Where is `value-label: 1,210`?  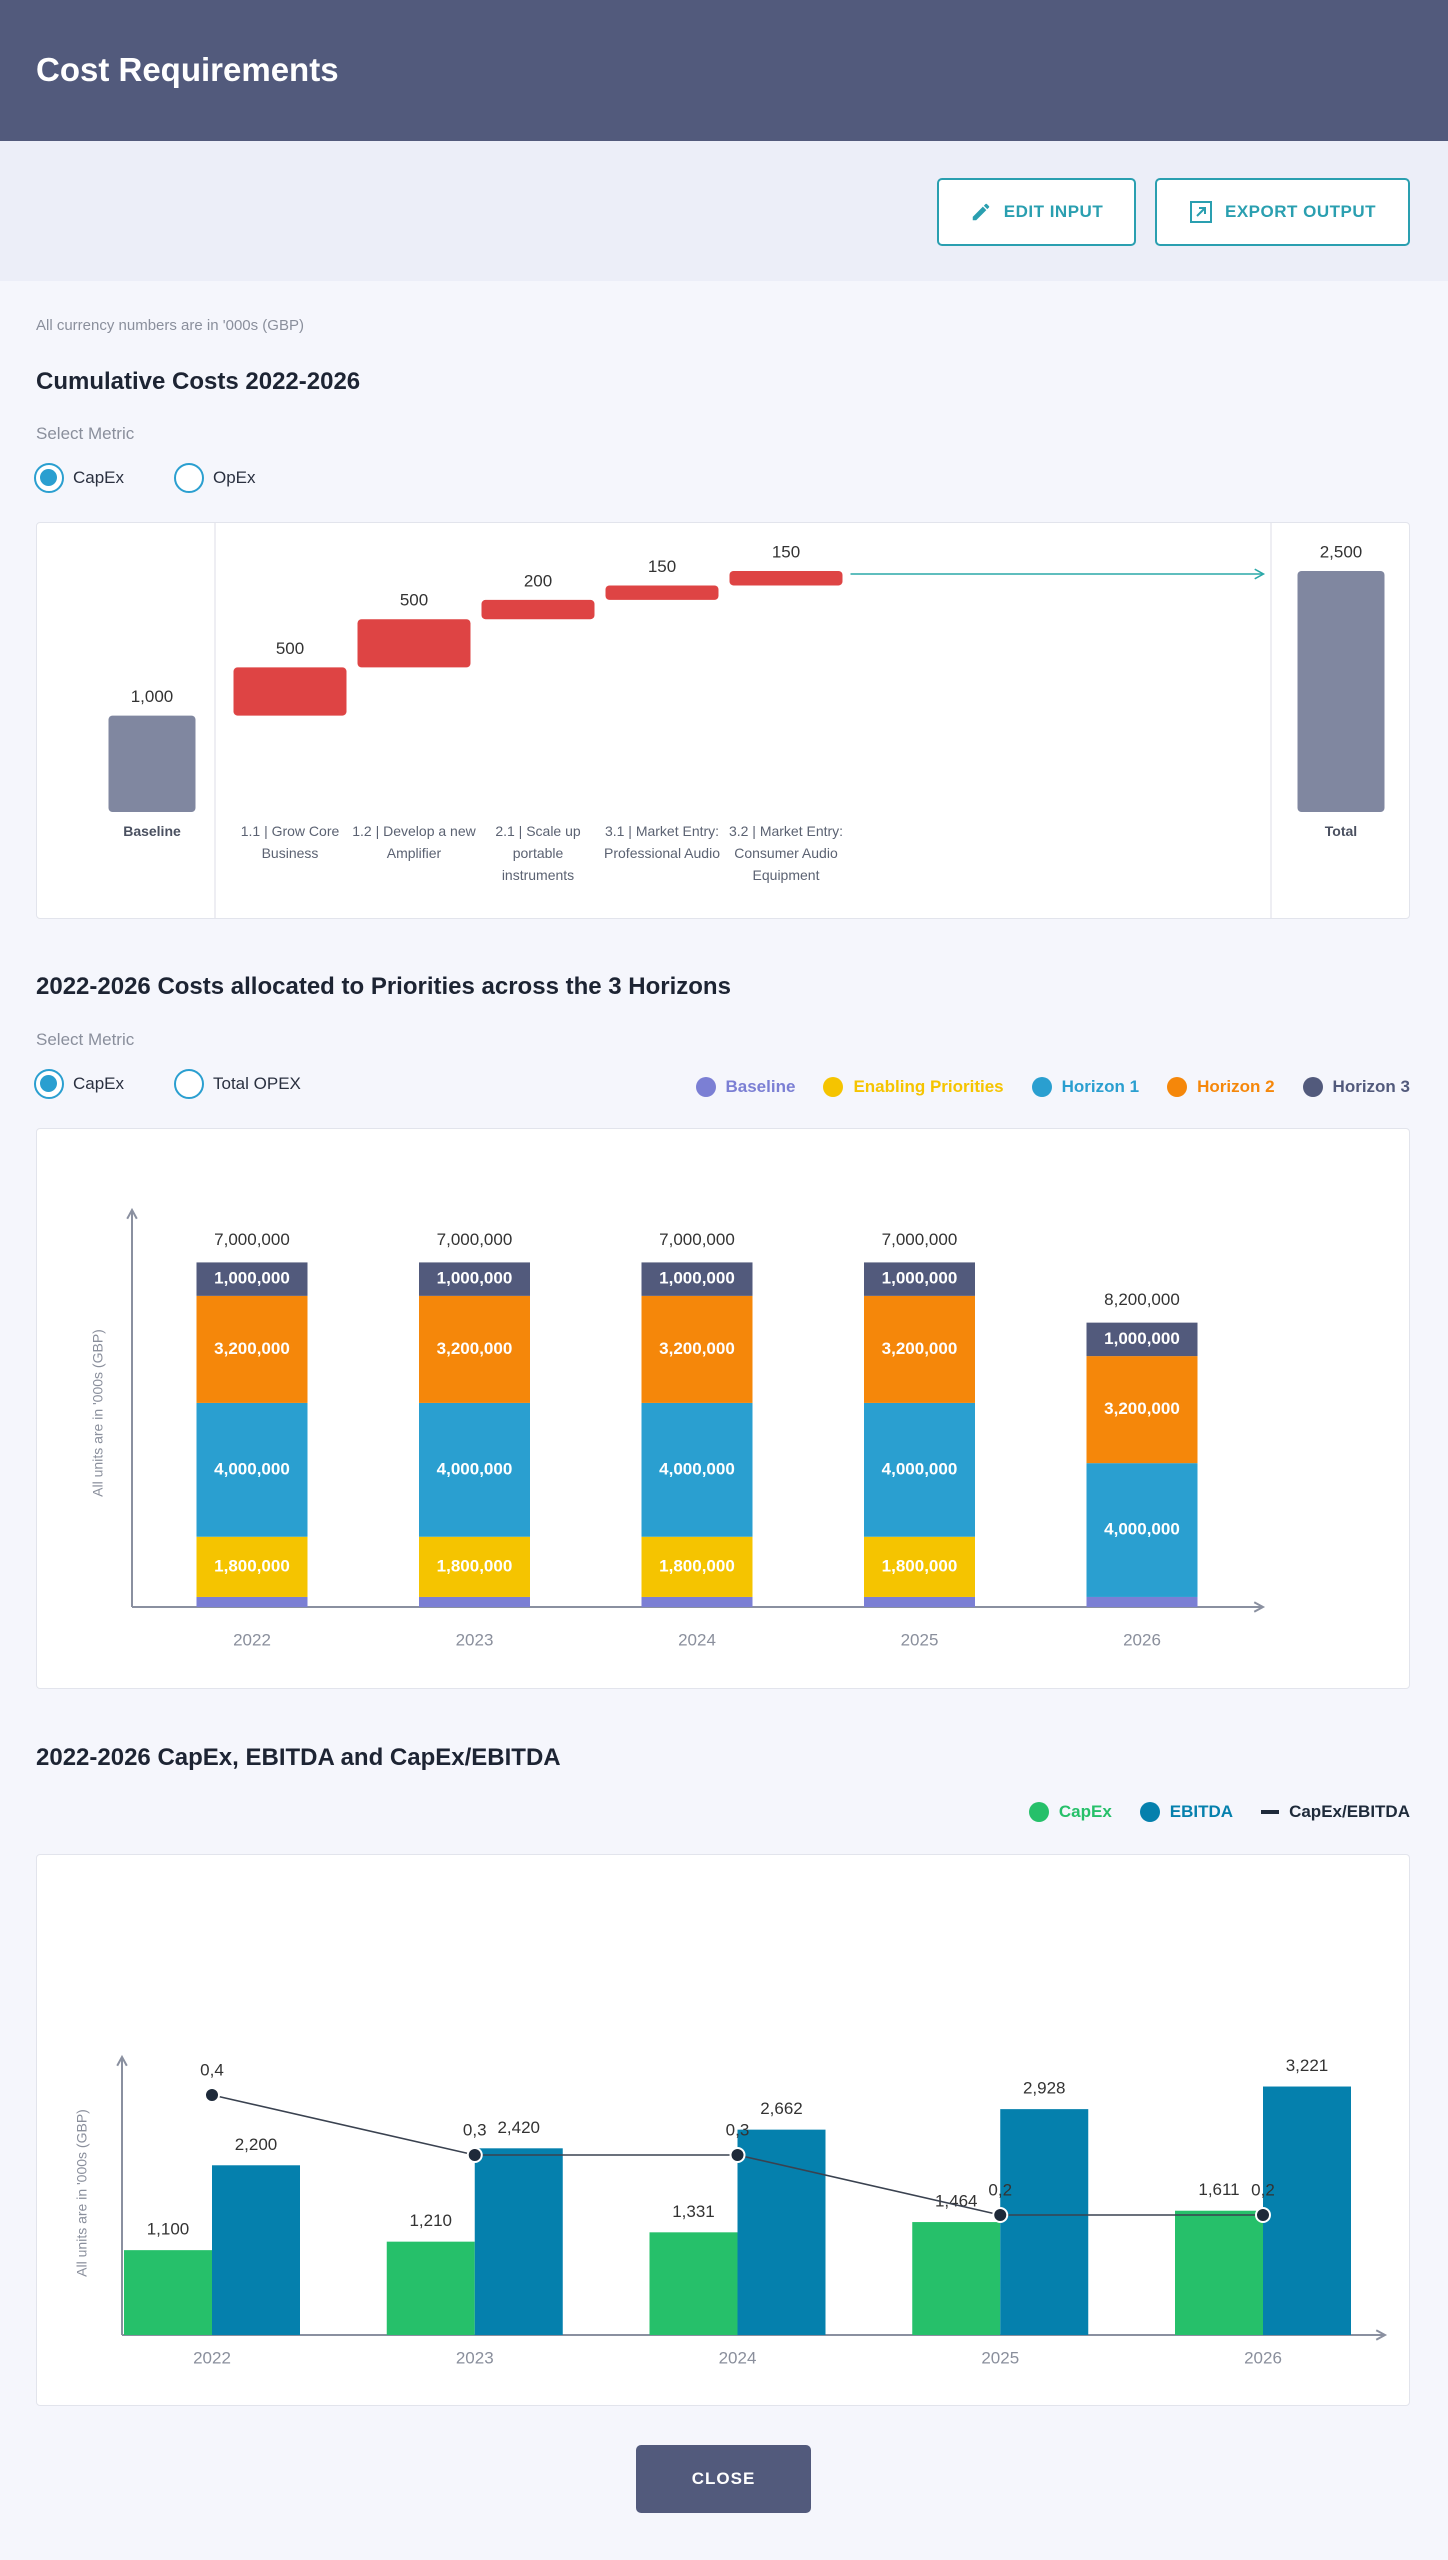
value-label: 1,210 is located at coordinates (430, 2220).